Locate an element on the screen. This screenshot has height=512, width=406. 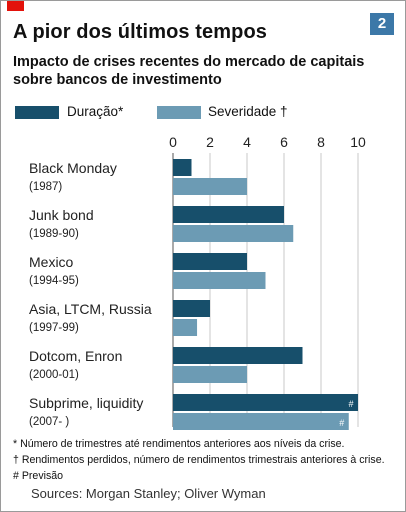
category-label: Asia, LTCM, Russia is located at coordinates (90, 309).